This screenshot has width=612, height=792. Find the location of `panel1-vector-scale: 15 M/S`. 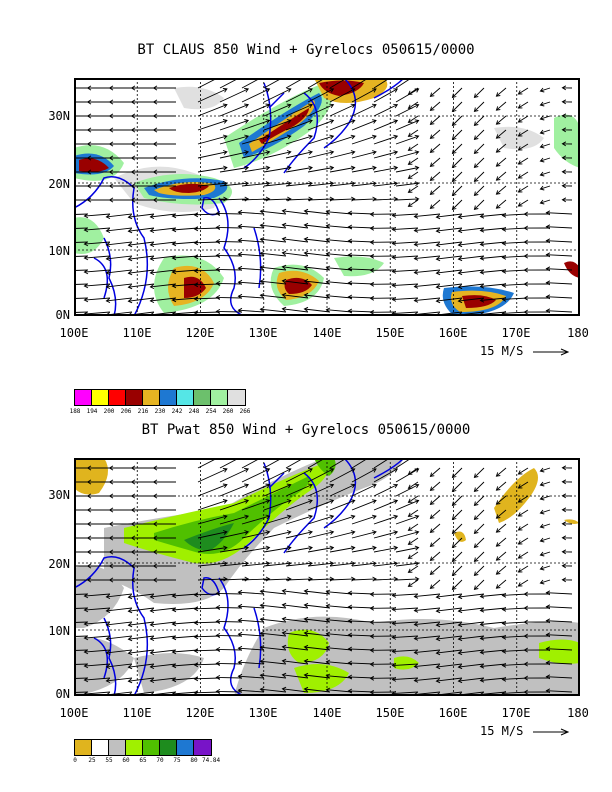

panel1-vector-scale: 15 M/S is located at coordinates (525, 351).